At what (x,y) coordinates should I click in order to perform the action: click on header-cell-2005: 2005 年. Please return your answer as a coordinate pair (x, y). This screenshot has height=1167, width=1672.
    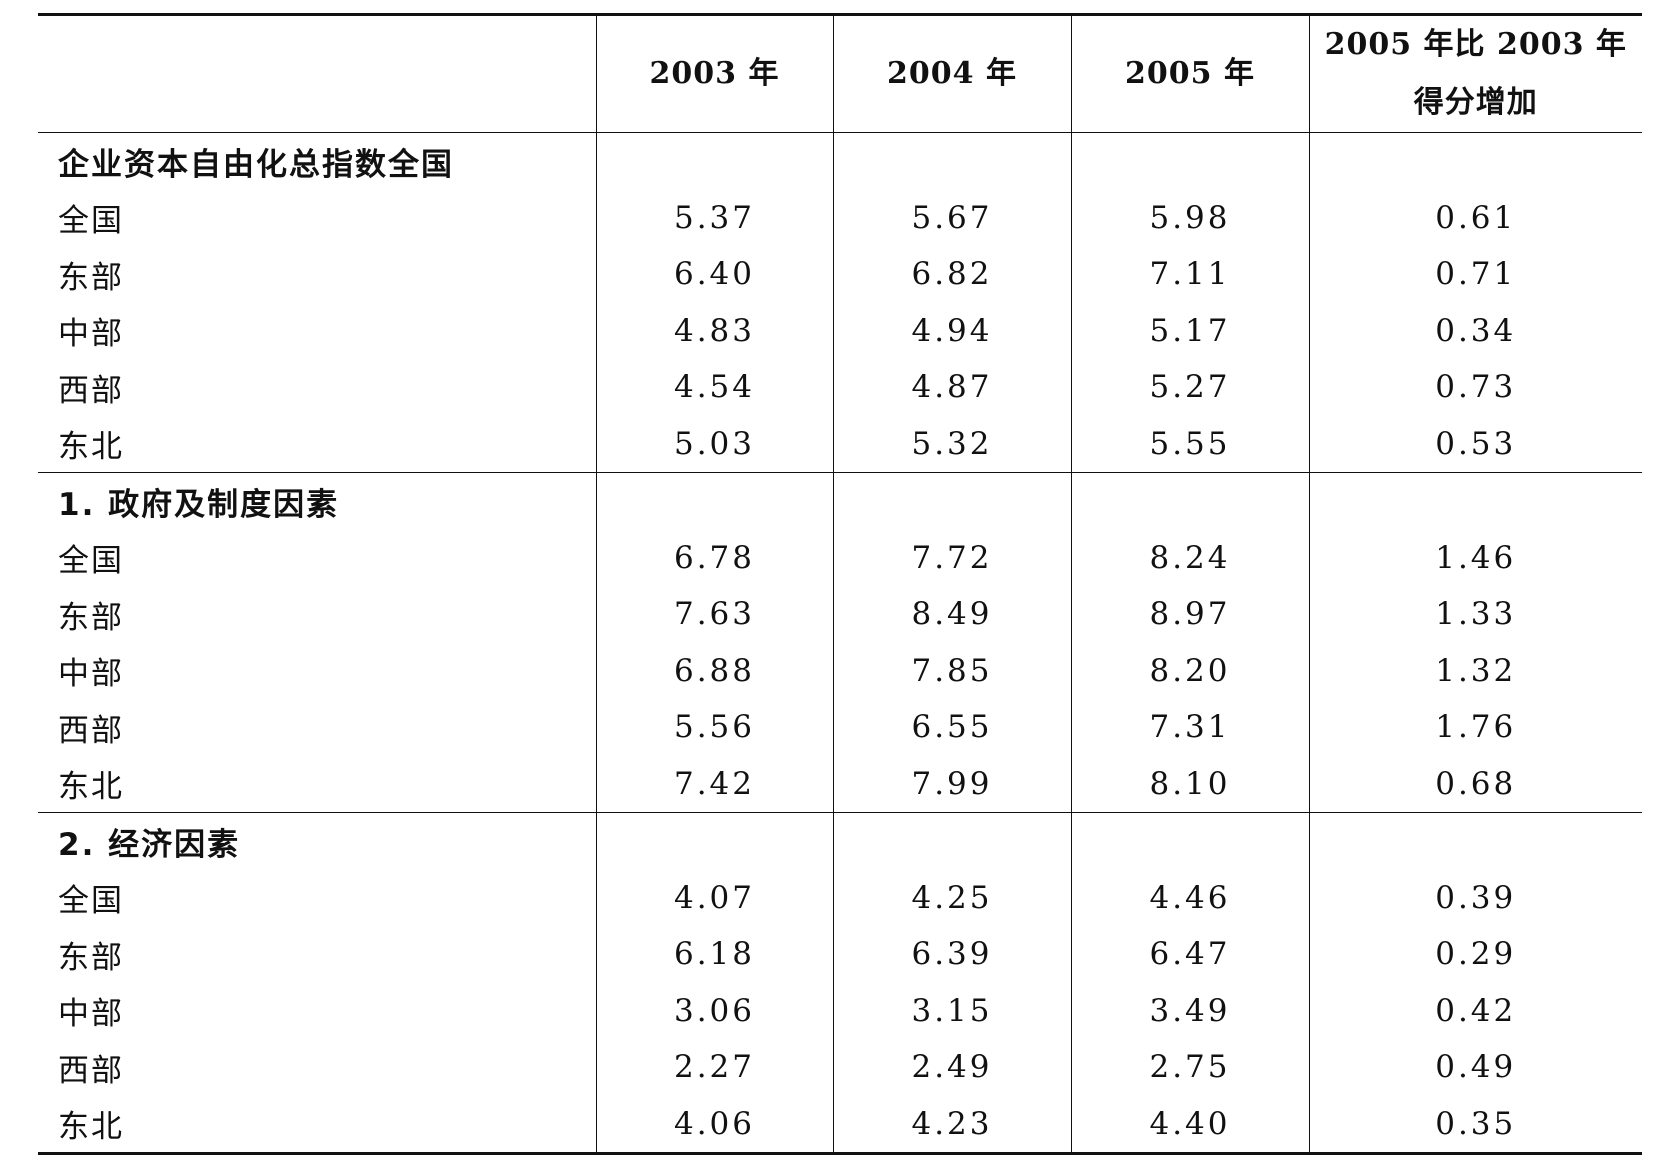
    Looking at the image, I should click on (1189, 73).